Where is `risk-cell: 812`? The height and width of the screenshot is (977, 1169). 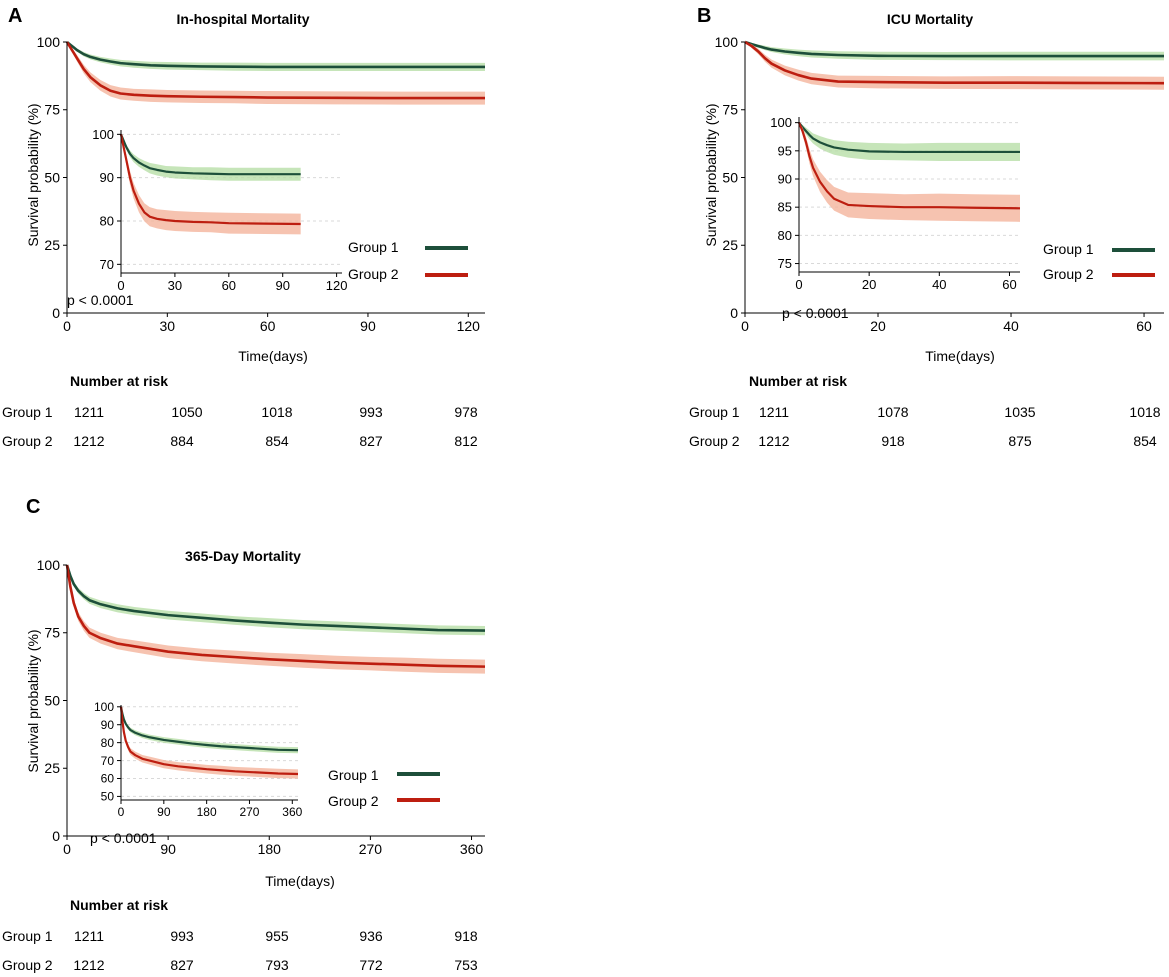 risk-cell: 812 is located at coordinates (466, 441).